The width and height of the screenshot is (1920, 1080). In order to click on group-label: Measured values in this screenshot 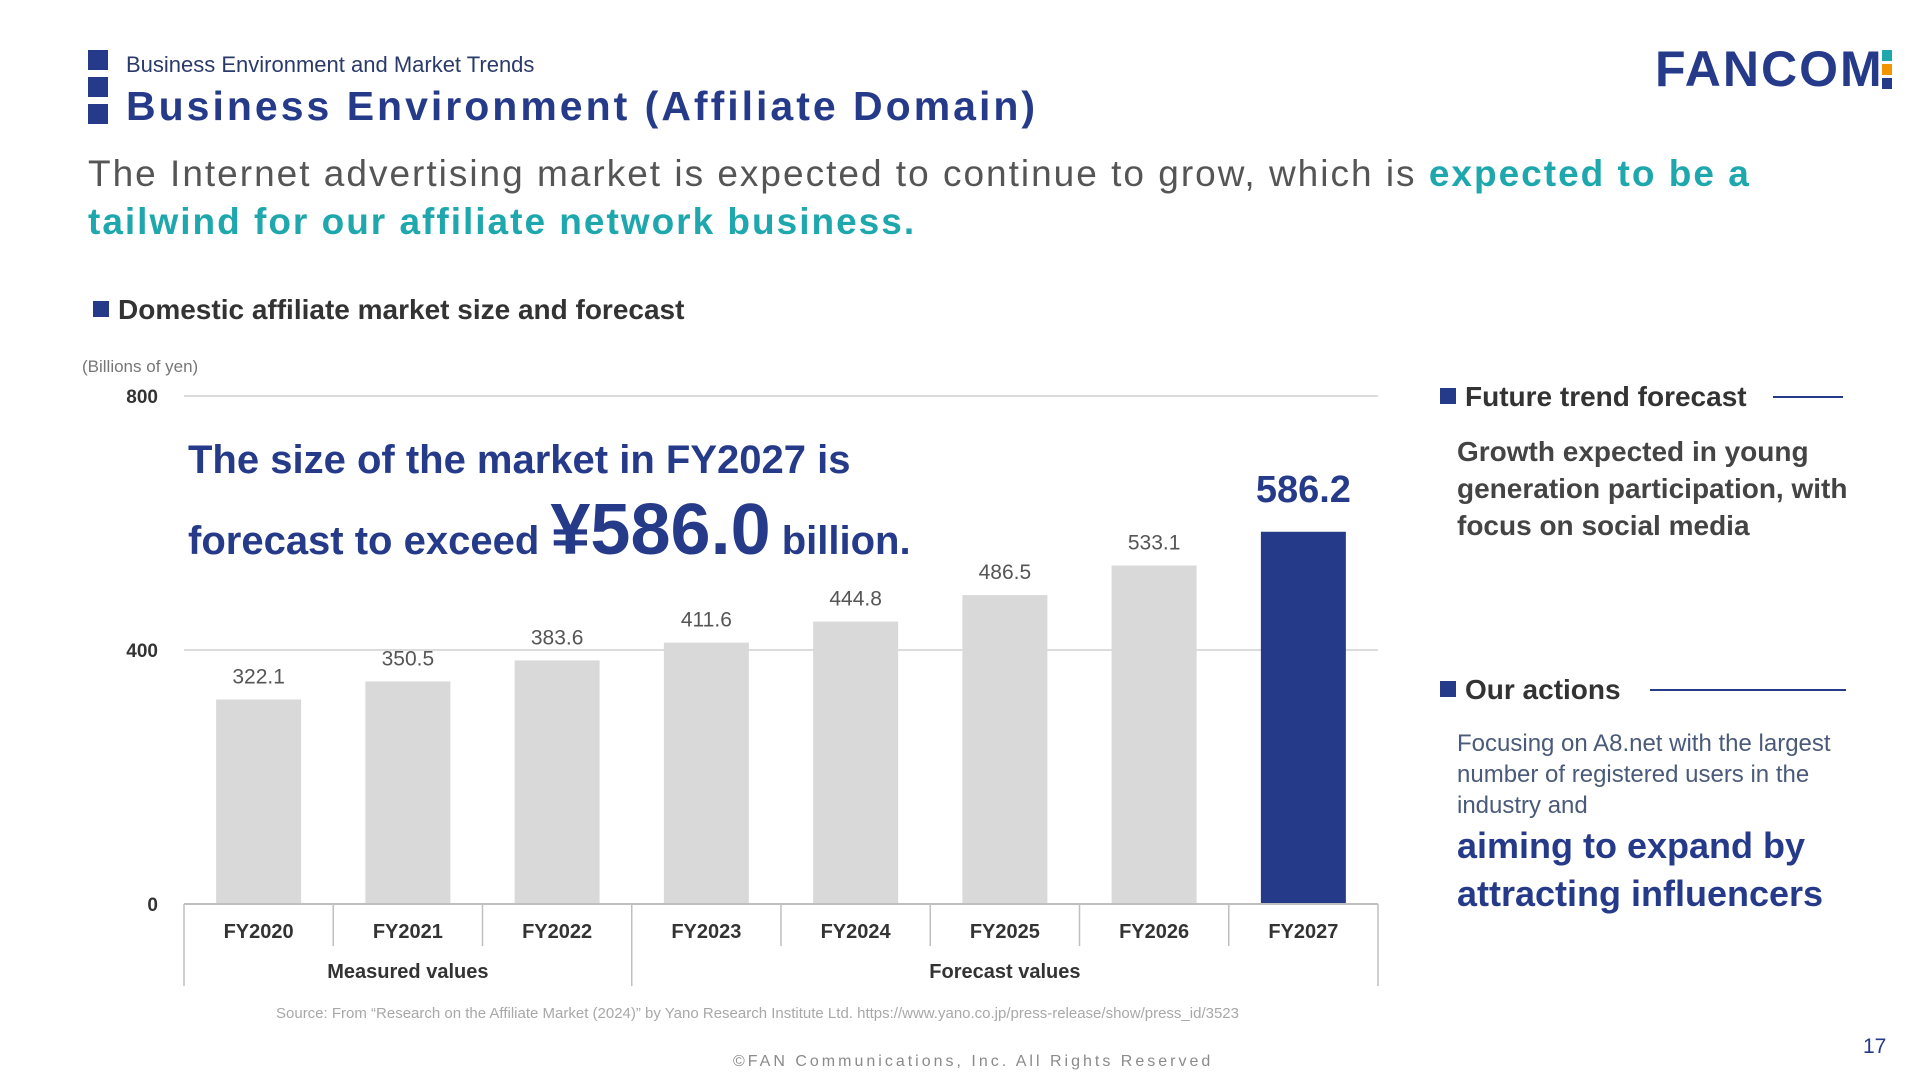, I will do `click(407, 972)`.